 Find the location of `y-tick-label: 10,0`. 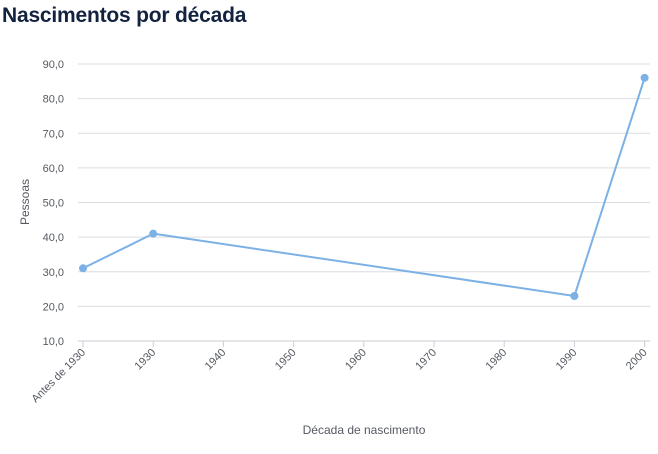

y-tick-label: 10,0 is located at coordinates (53, 342).